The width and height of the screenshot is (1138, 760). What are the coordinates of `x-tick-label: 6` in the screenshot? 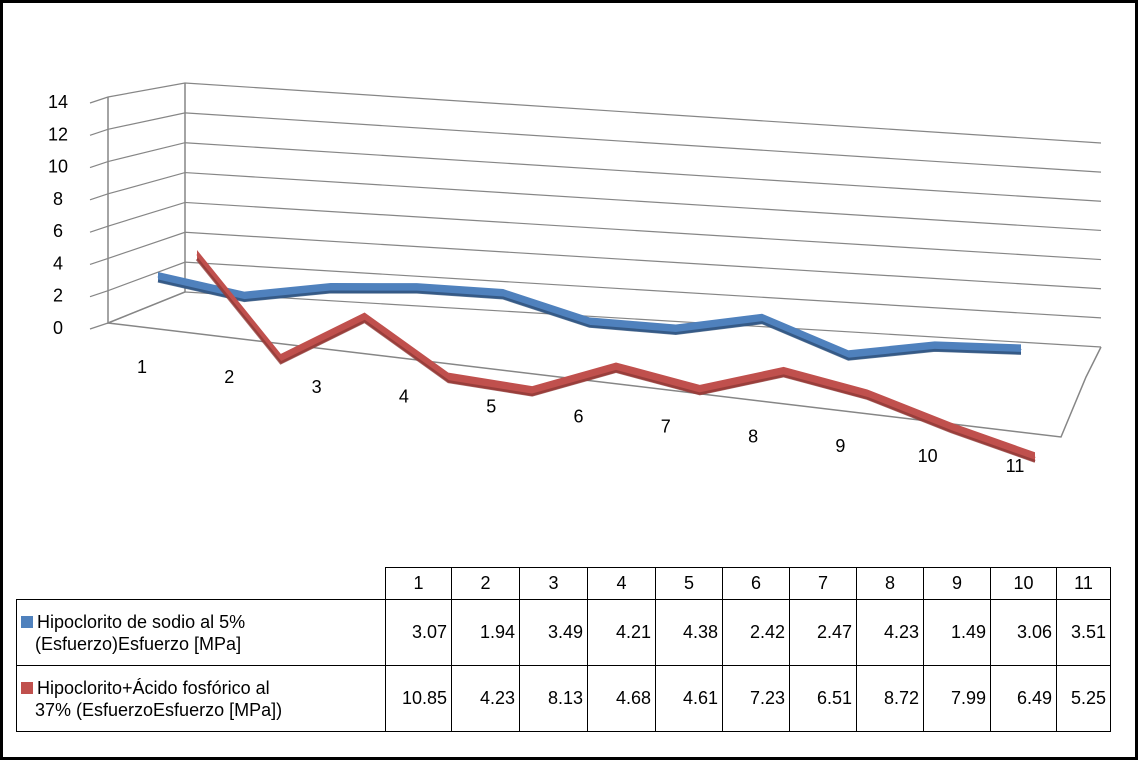 It's located at (578, 417).